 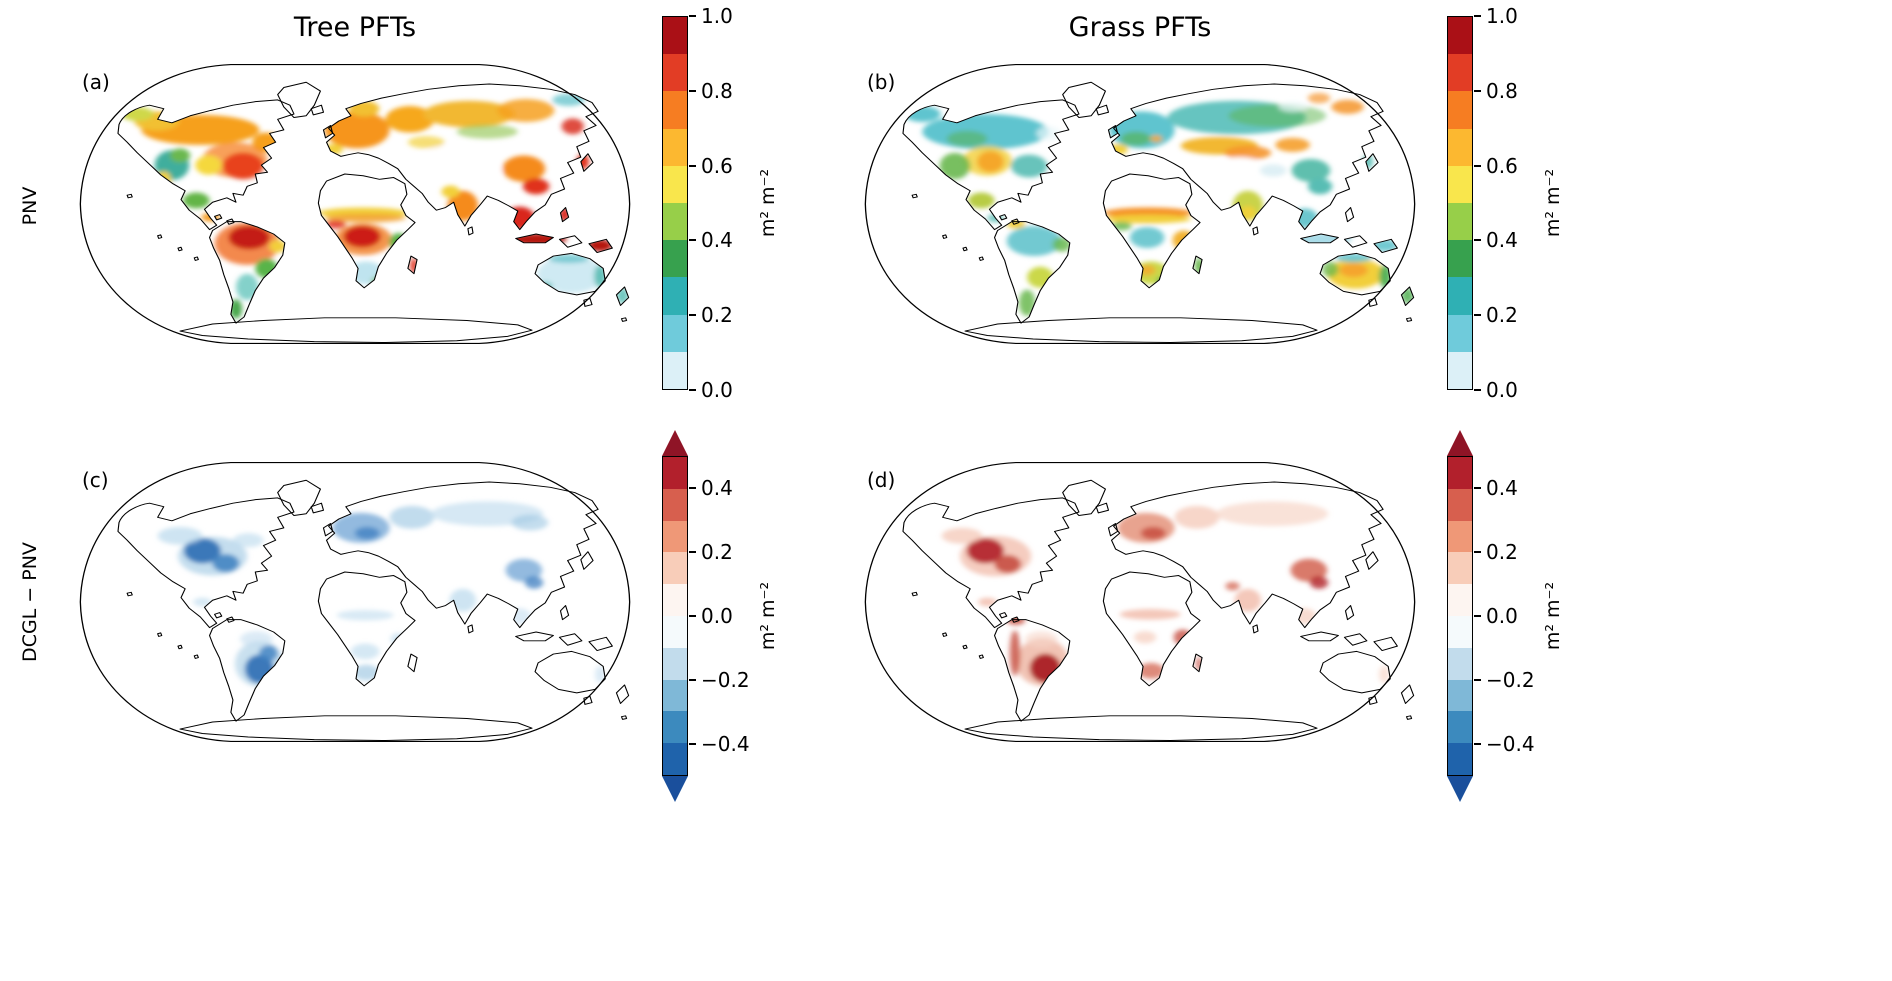 I want to click on world-map-tree-pnv, so click(x=355, y=204).